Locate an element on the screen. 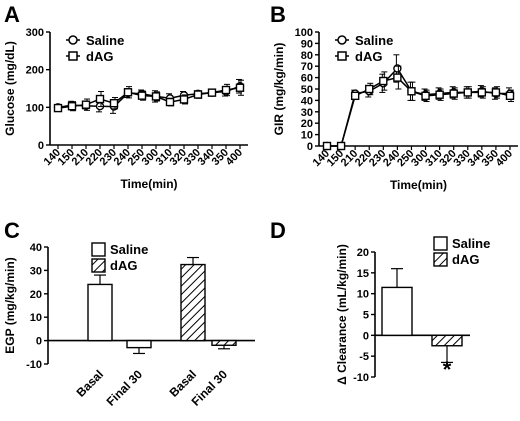 This screenshot has height=421, width=520. significance-asterisk: * is located at coordinates (447, 369).